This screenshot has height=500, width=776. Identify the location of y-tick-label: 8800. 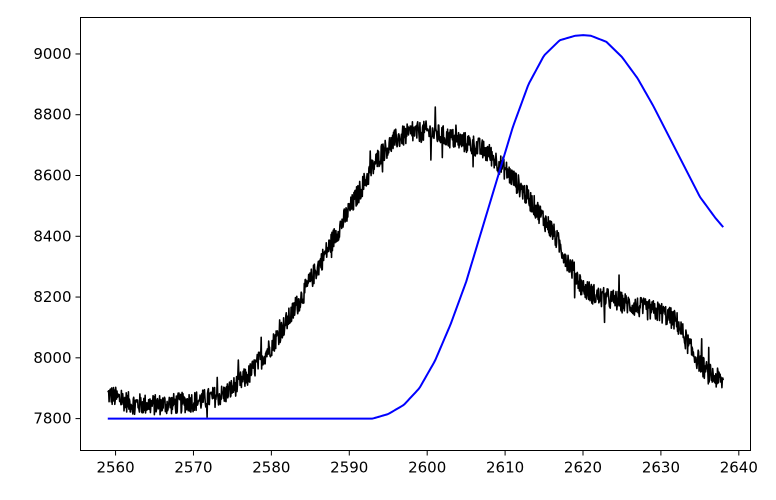
(52, 115).